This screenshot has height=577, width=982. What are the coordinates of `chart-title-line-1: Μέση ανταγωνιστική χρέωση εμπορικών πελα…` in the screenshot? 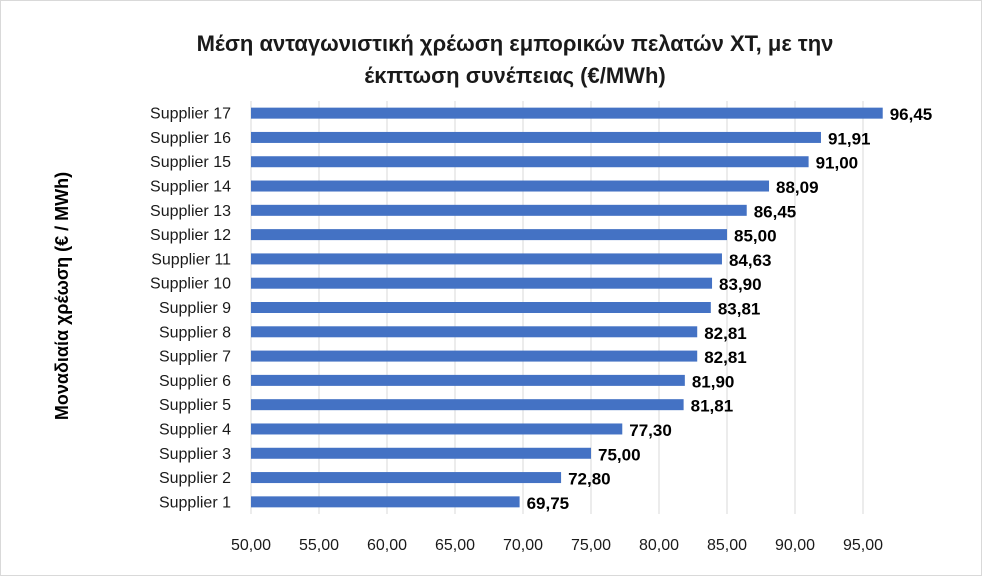 It's located at (515, 43).